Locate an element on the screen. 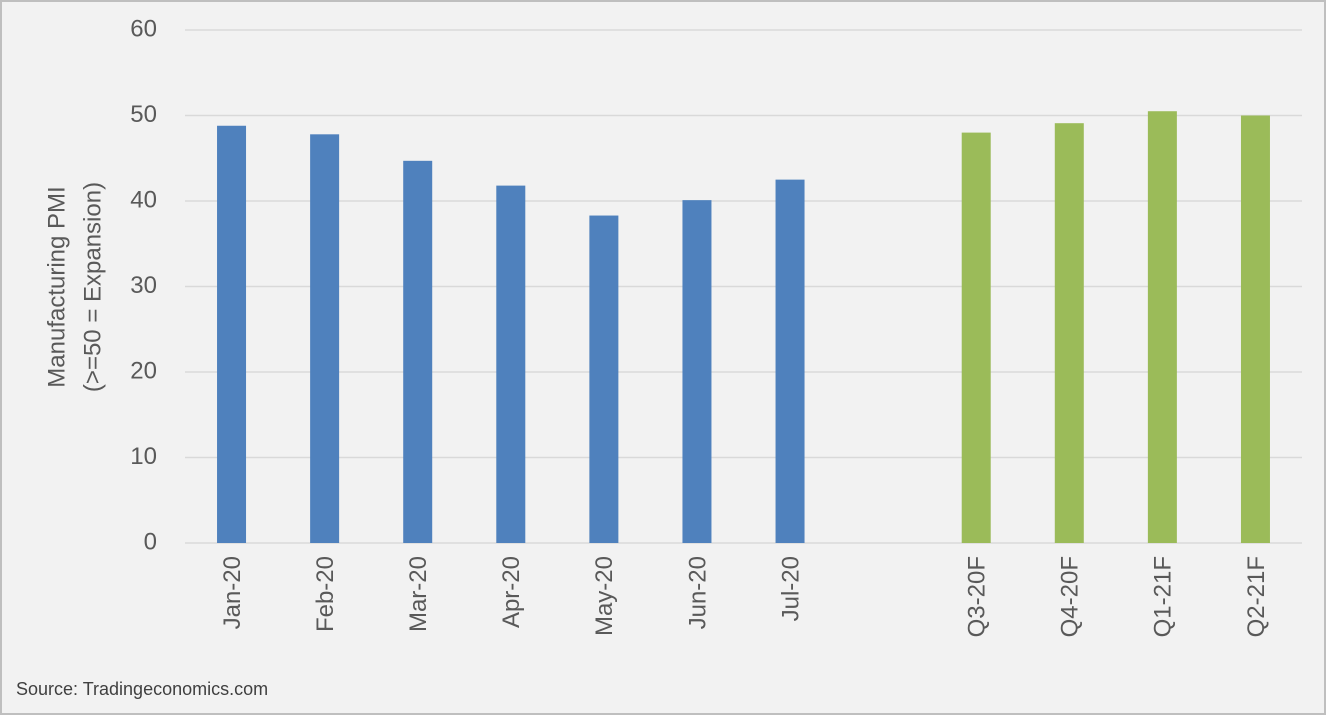 The width and height of the screenshot is (1326, 715). x-tick-label: May-20 is located at coordinates (604, 596).